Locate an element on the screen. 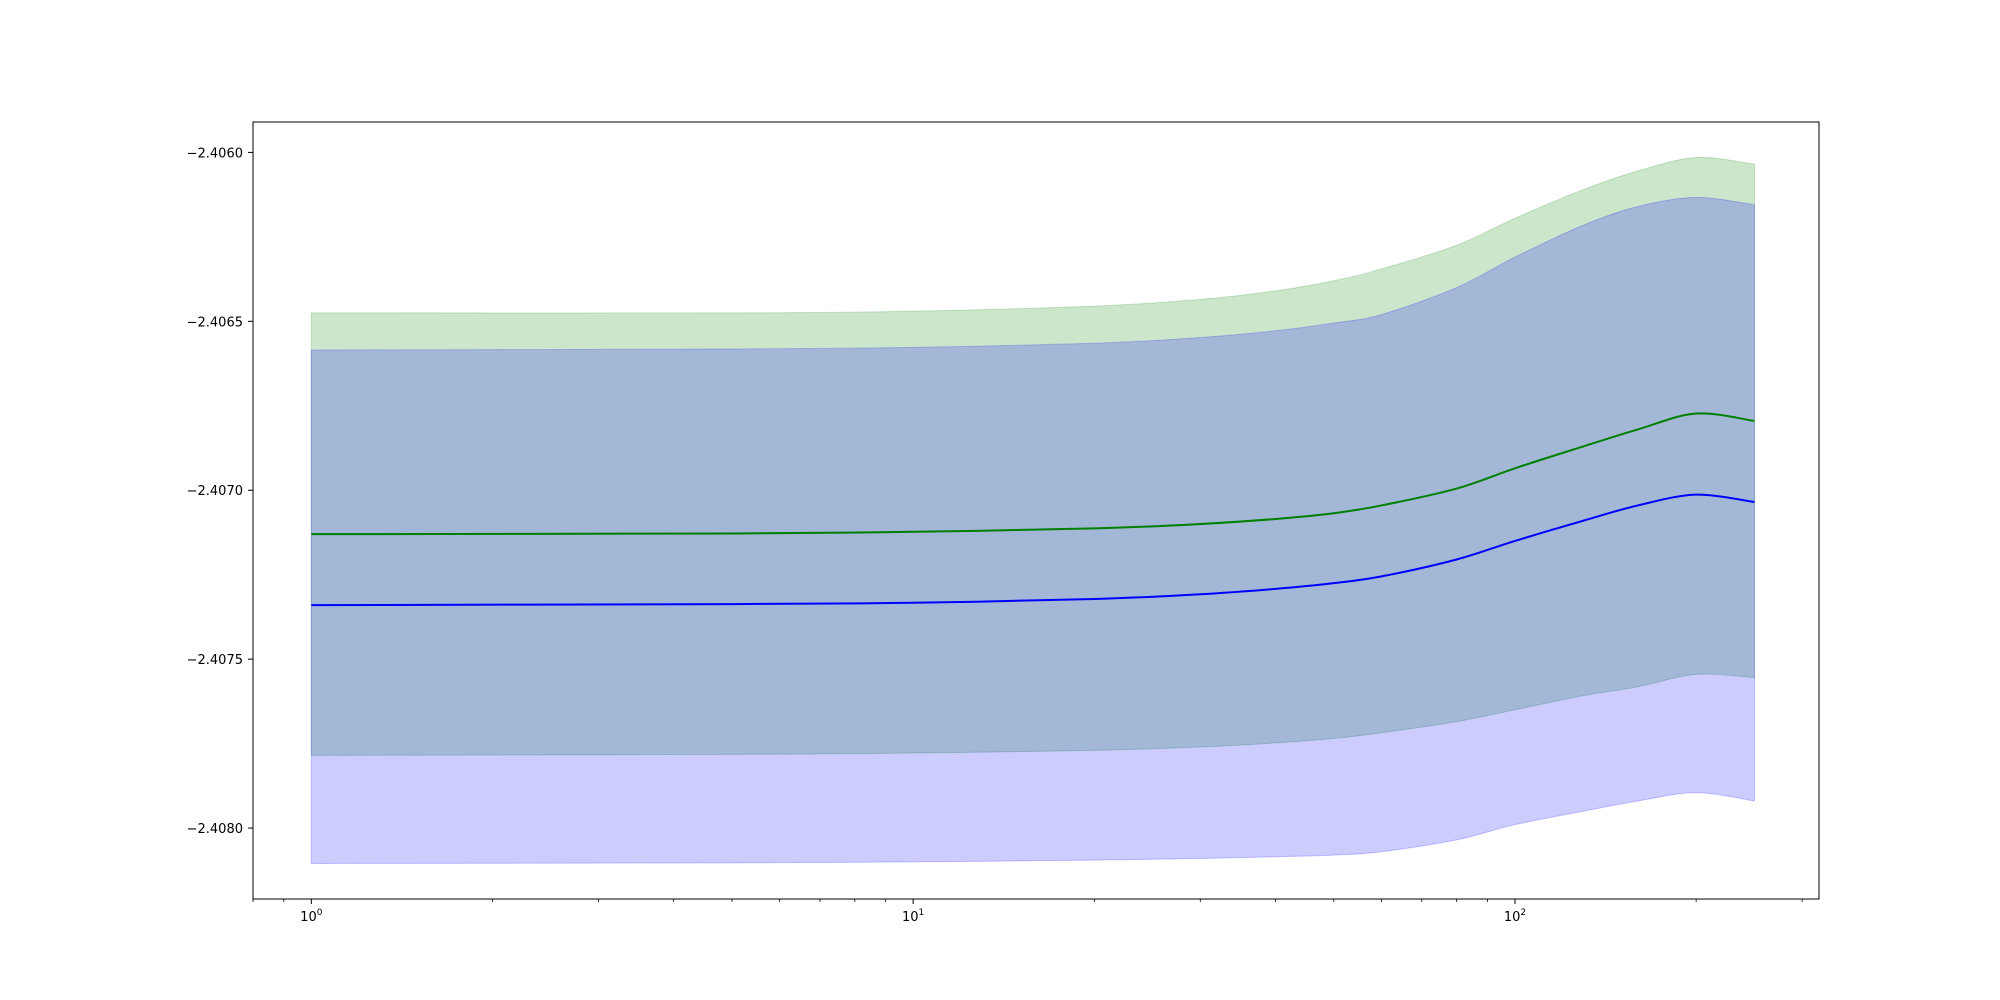 This screenshot has width=2000, height=1000. y-tick-label: −2.4070 is located at coordinates (215, 491).